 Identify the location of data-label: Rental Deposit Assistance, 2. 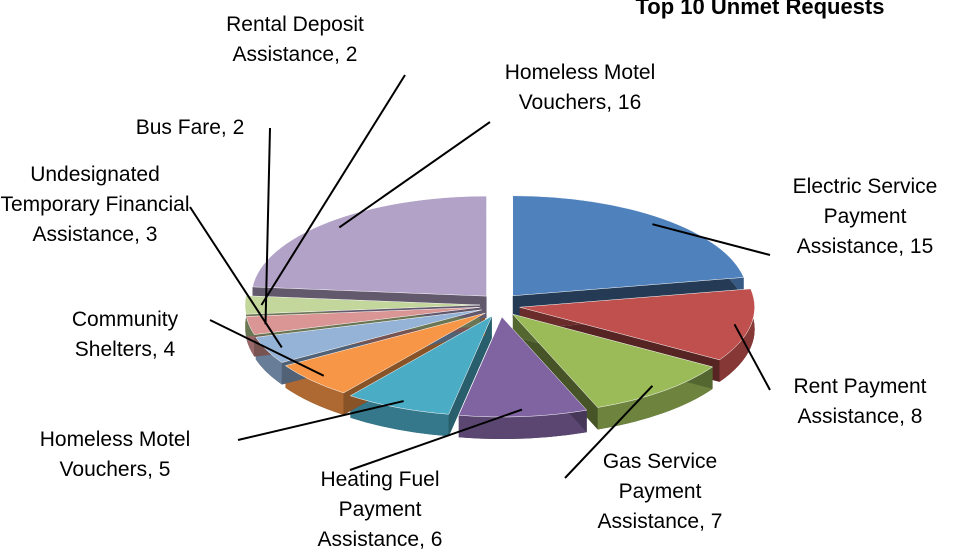
(295, 39).